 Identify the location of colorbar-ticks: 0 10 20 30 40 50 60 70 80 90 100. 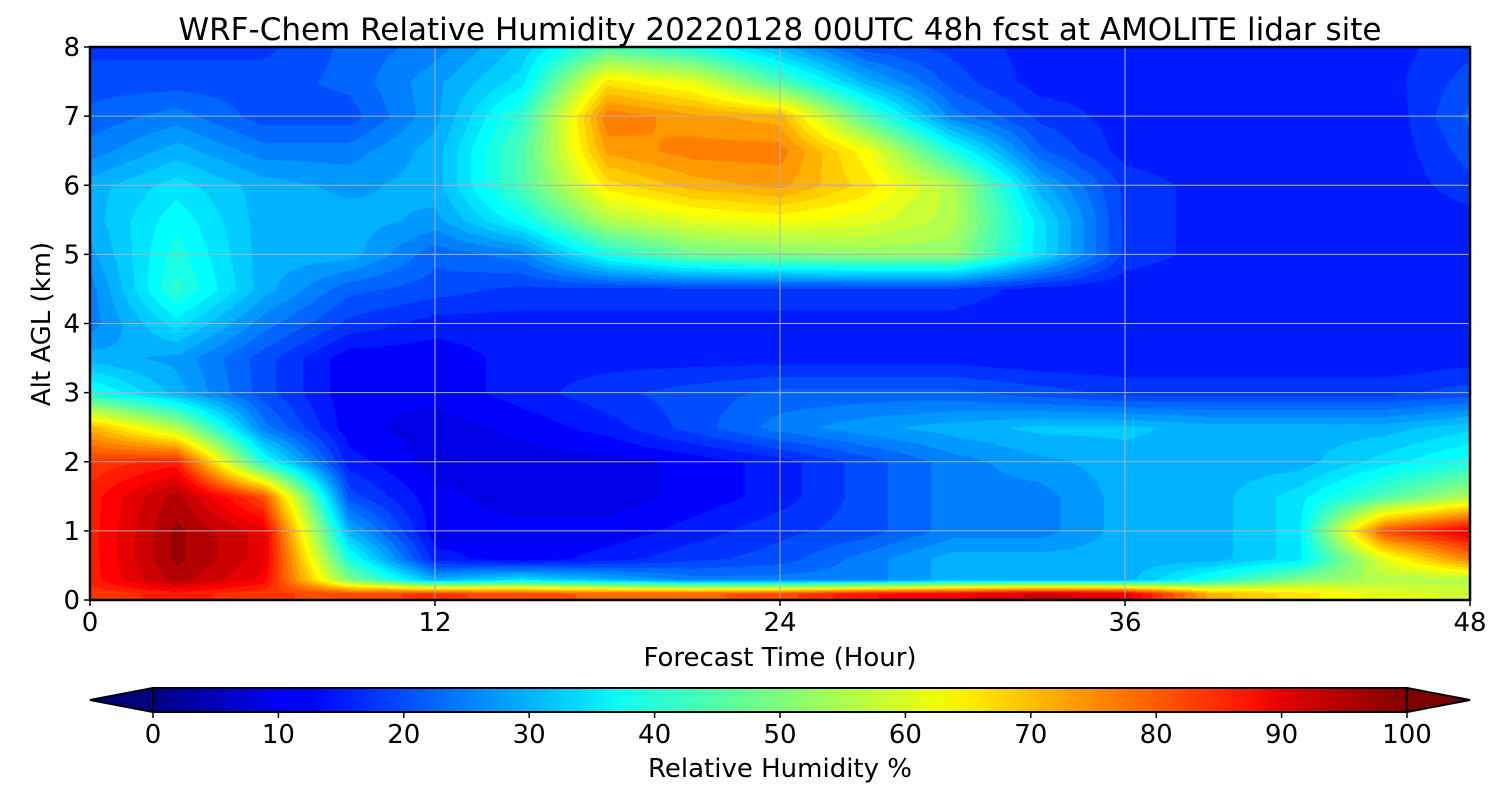
(788, 731).